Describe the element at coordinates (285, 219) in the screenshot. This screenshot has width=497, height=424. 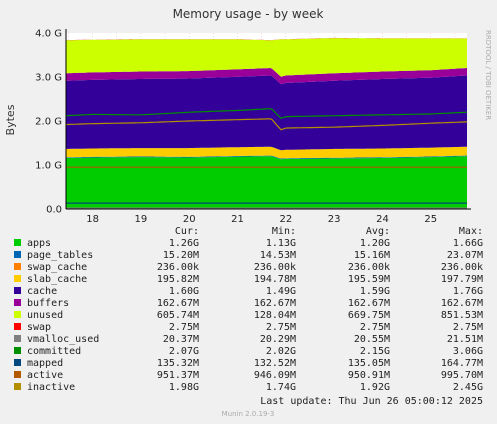
I see `x-tick-label: 22` at that location.